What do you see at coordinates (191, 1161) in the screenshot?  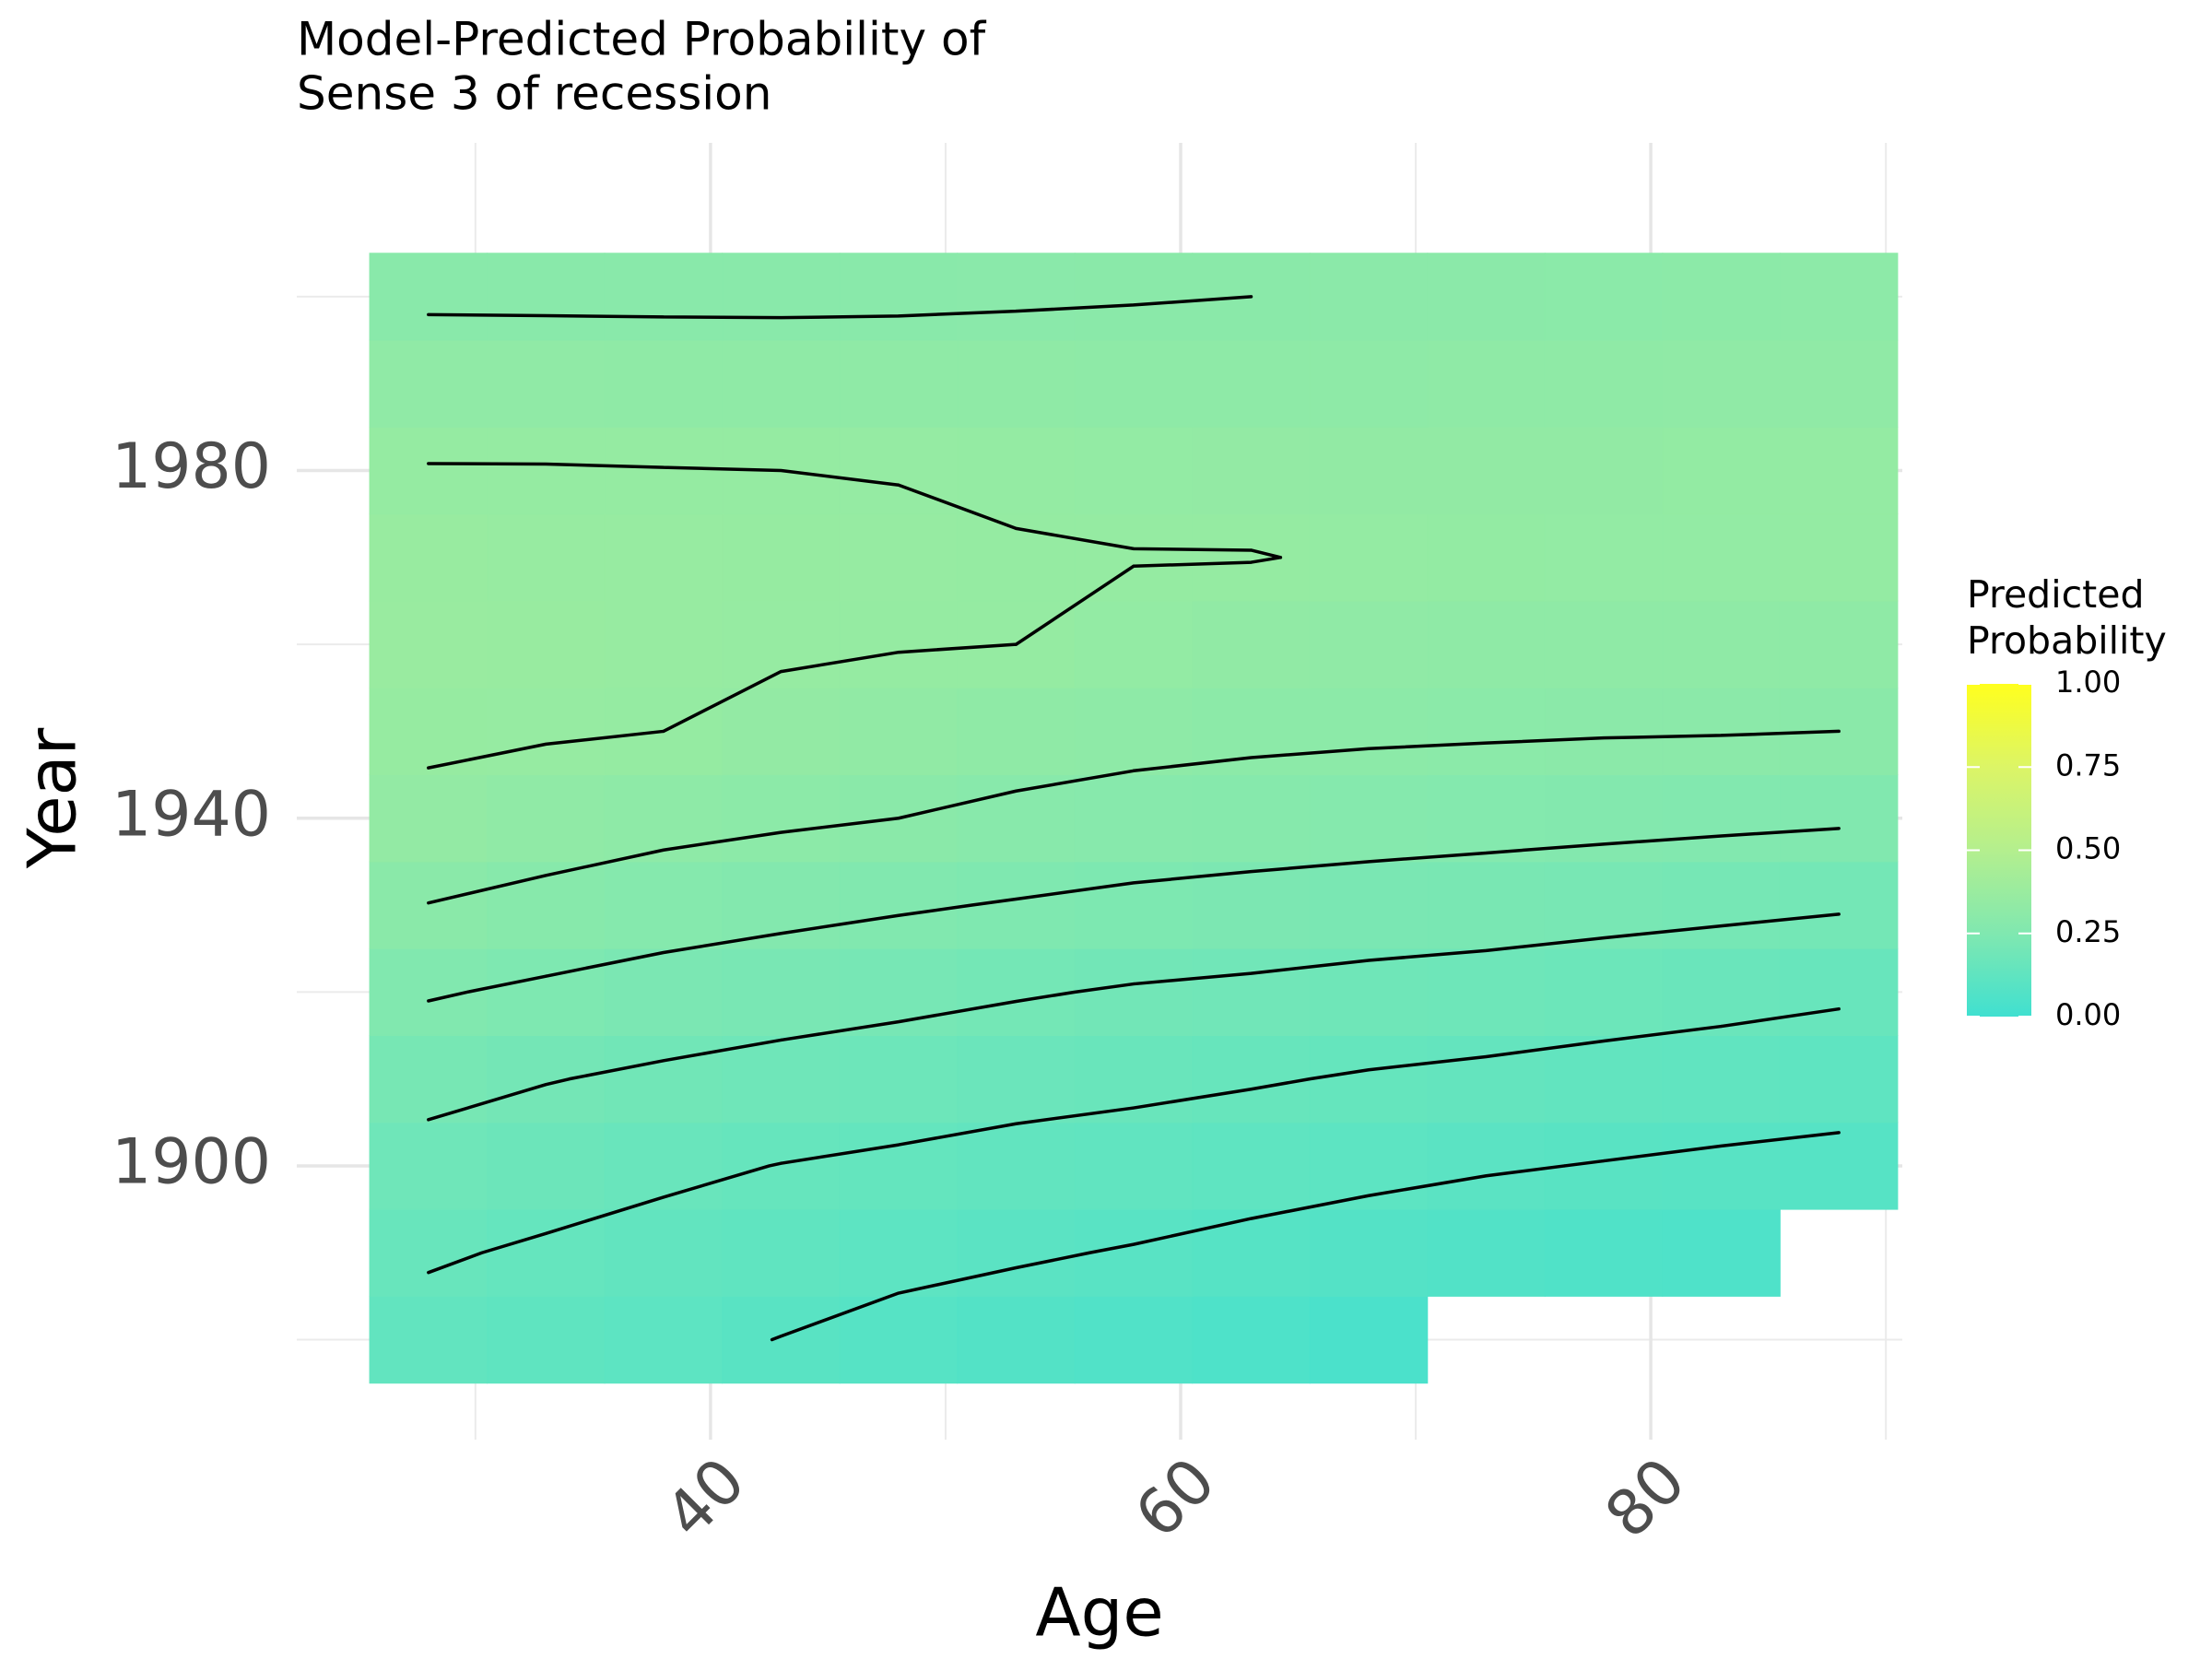 I see `y-tick-label: 1900` at bounding box center [191, 1161].